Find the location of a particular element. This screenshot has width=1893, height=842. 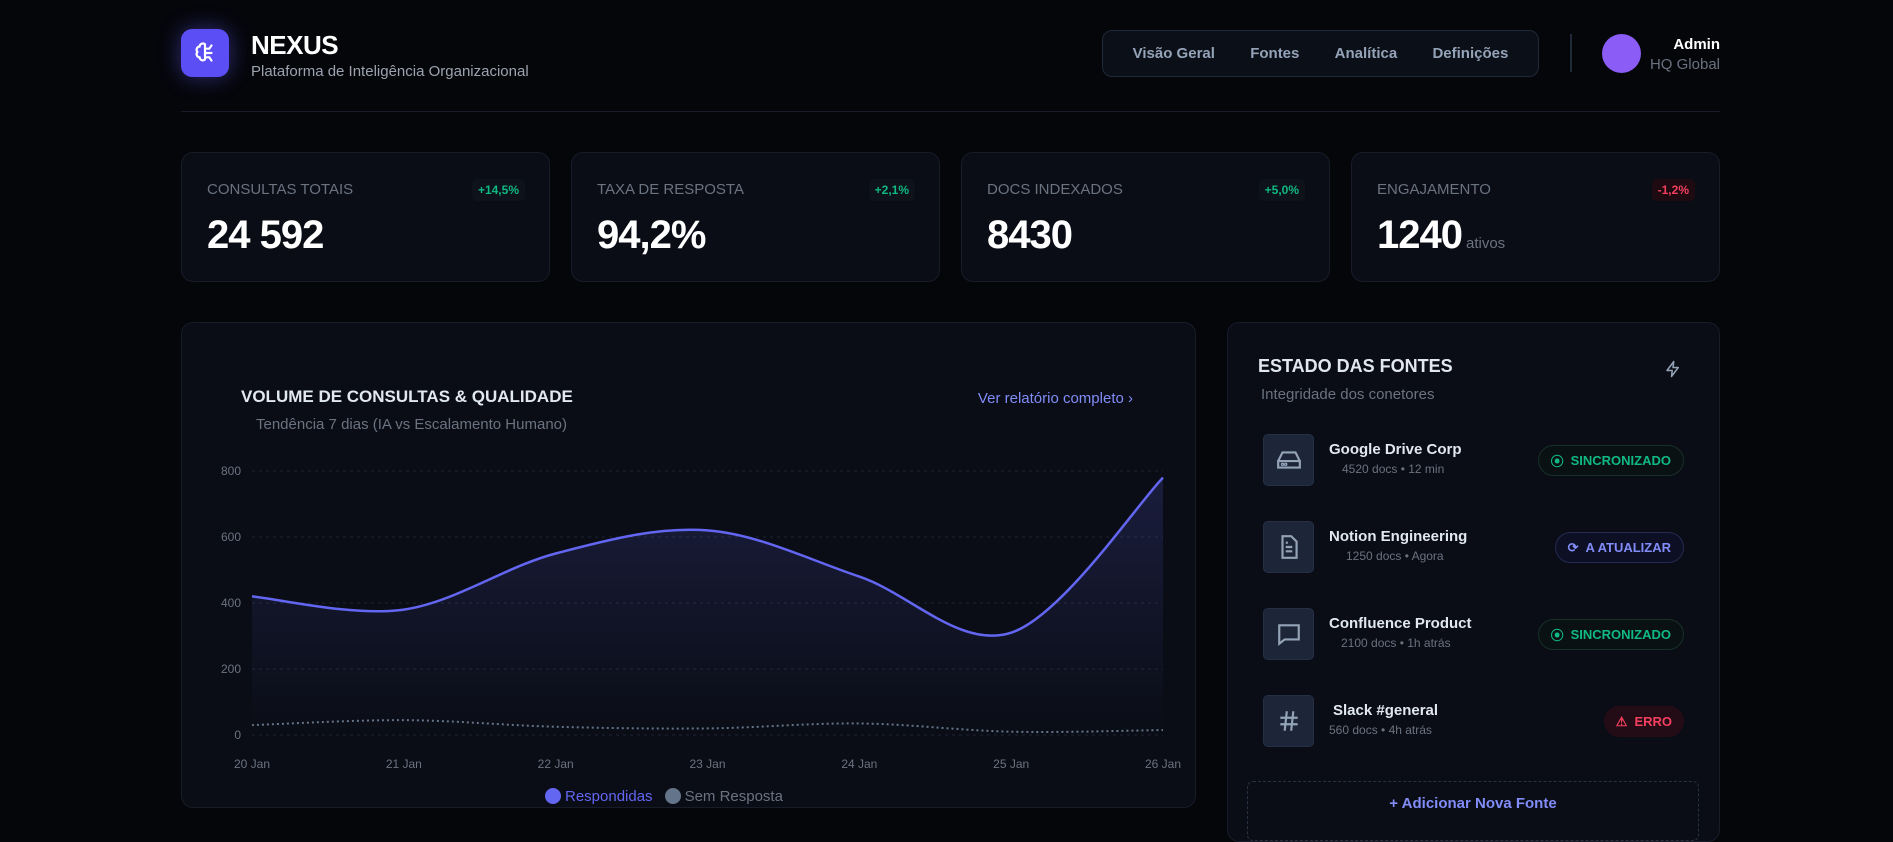

stat-card-engajamento: ENGAJAMENTO -1,2% 1240 ativos is located at coordinates (1535, 217).